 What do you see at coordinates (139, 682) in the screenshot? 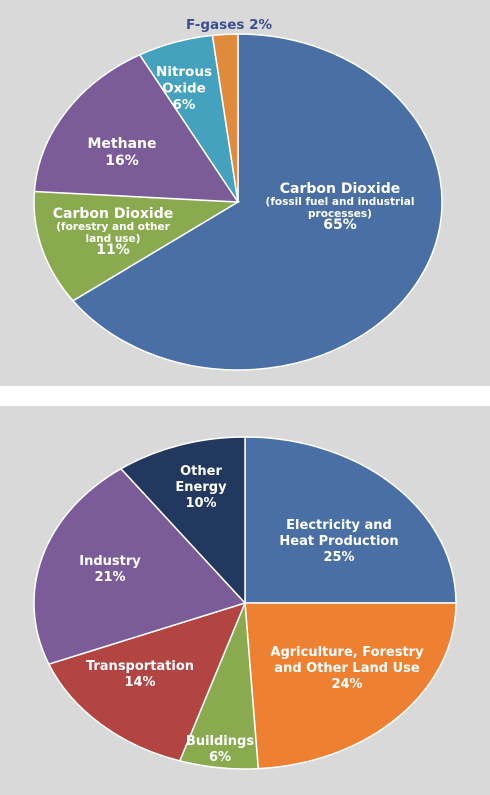
I see `slice-percent-text: 14%` at bounding box center [139, 682].